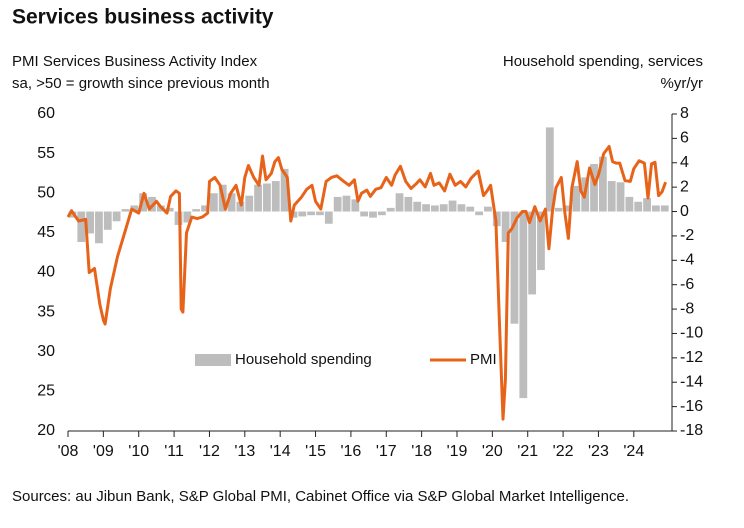 This screenshot has height=528, width=744. I want to click on legend-label: Household spending, so click(303, 359).